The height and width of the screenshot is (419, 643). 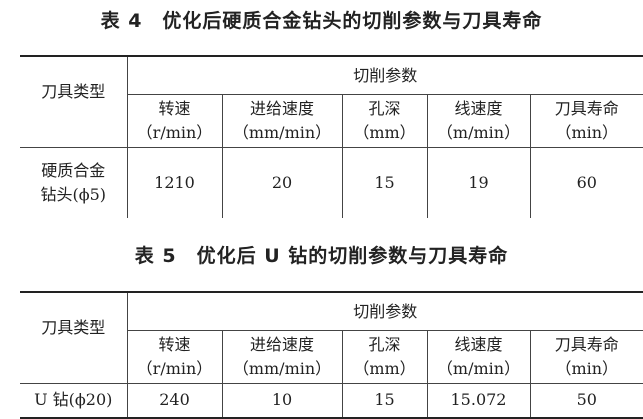 I want to click on cell-linear-speed: 19, so click(x=478, y=182).